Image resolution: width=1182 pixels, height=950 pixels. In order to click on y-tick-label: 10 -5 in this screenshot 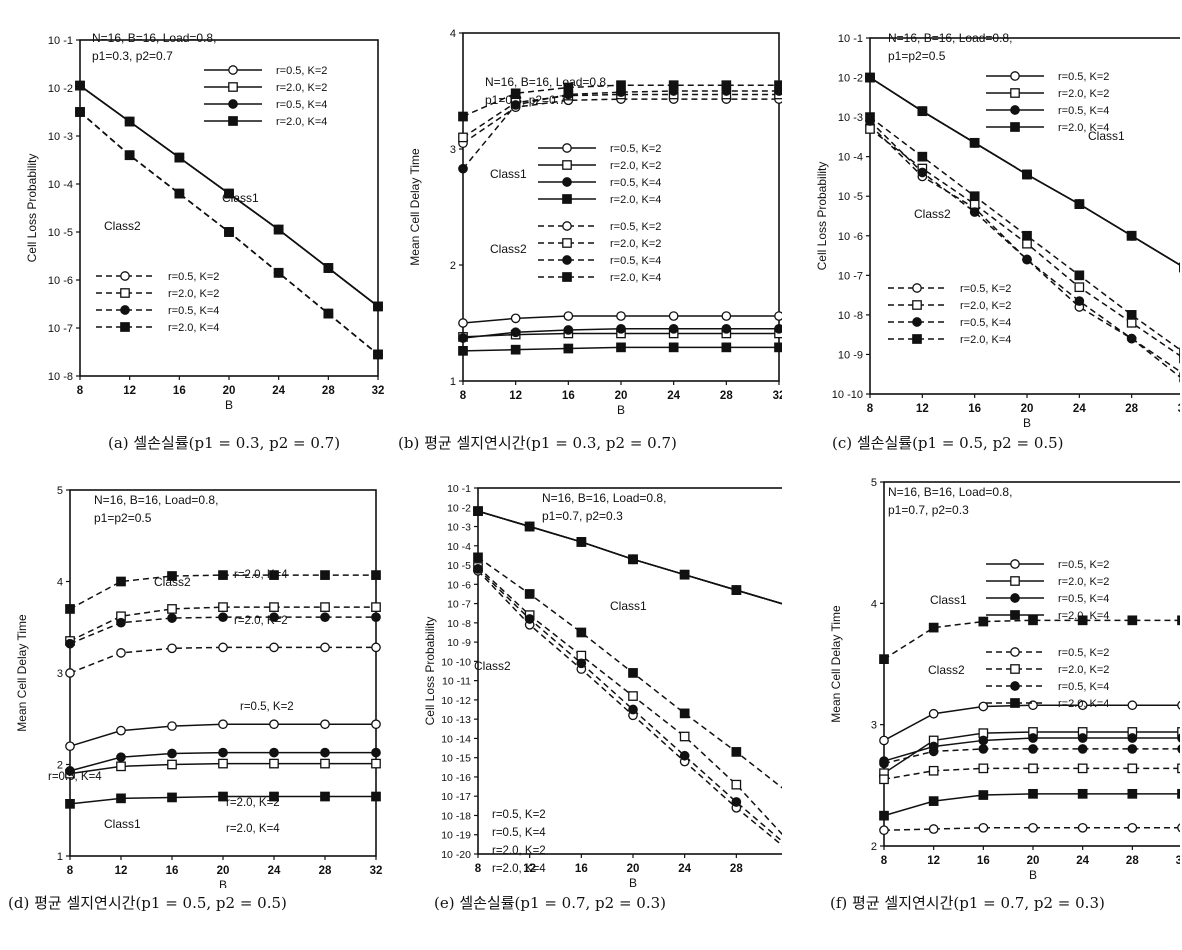, I will do `click(850, 197)`.